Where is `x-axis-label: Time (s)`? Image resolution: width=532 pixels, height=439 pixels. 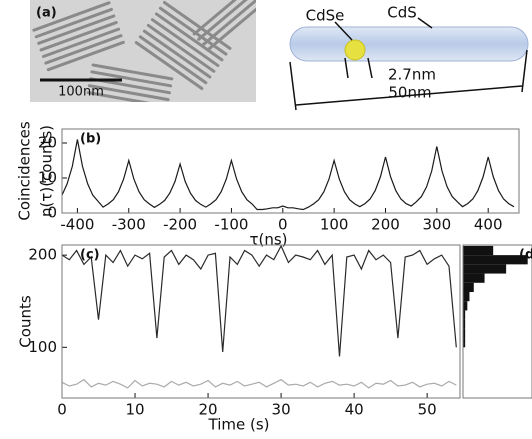 x-axis-label: Time (s) is located at coordinates (239, 425).